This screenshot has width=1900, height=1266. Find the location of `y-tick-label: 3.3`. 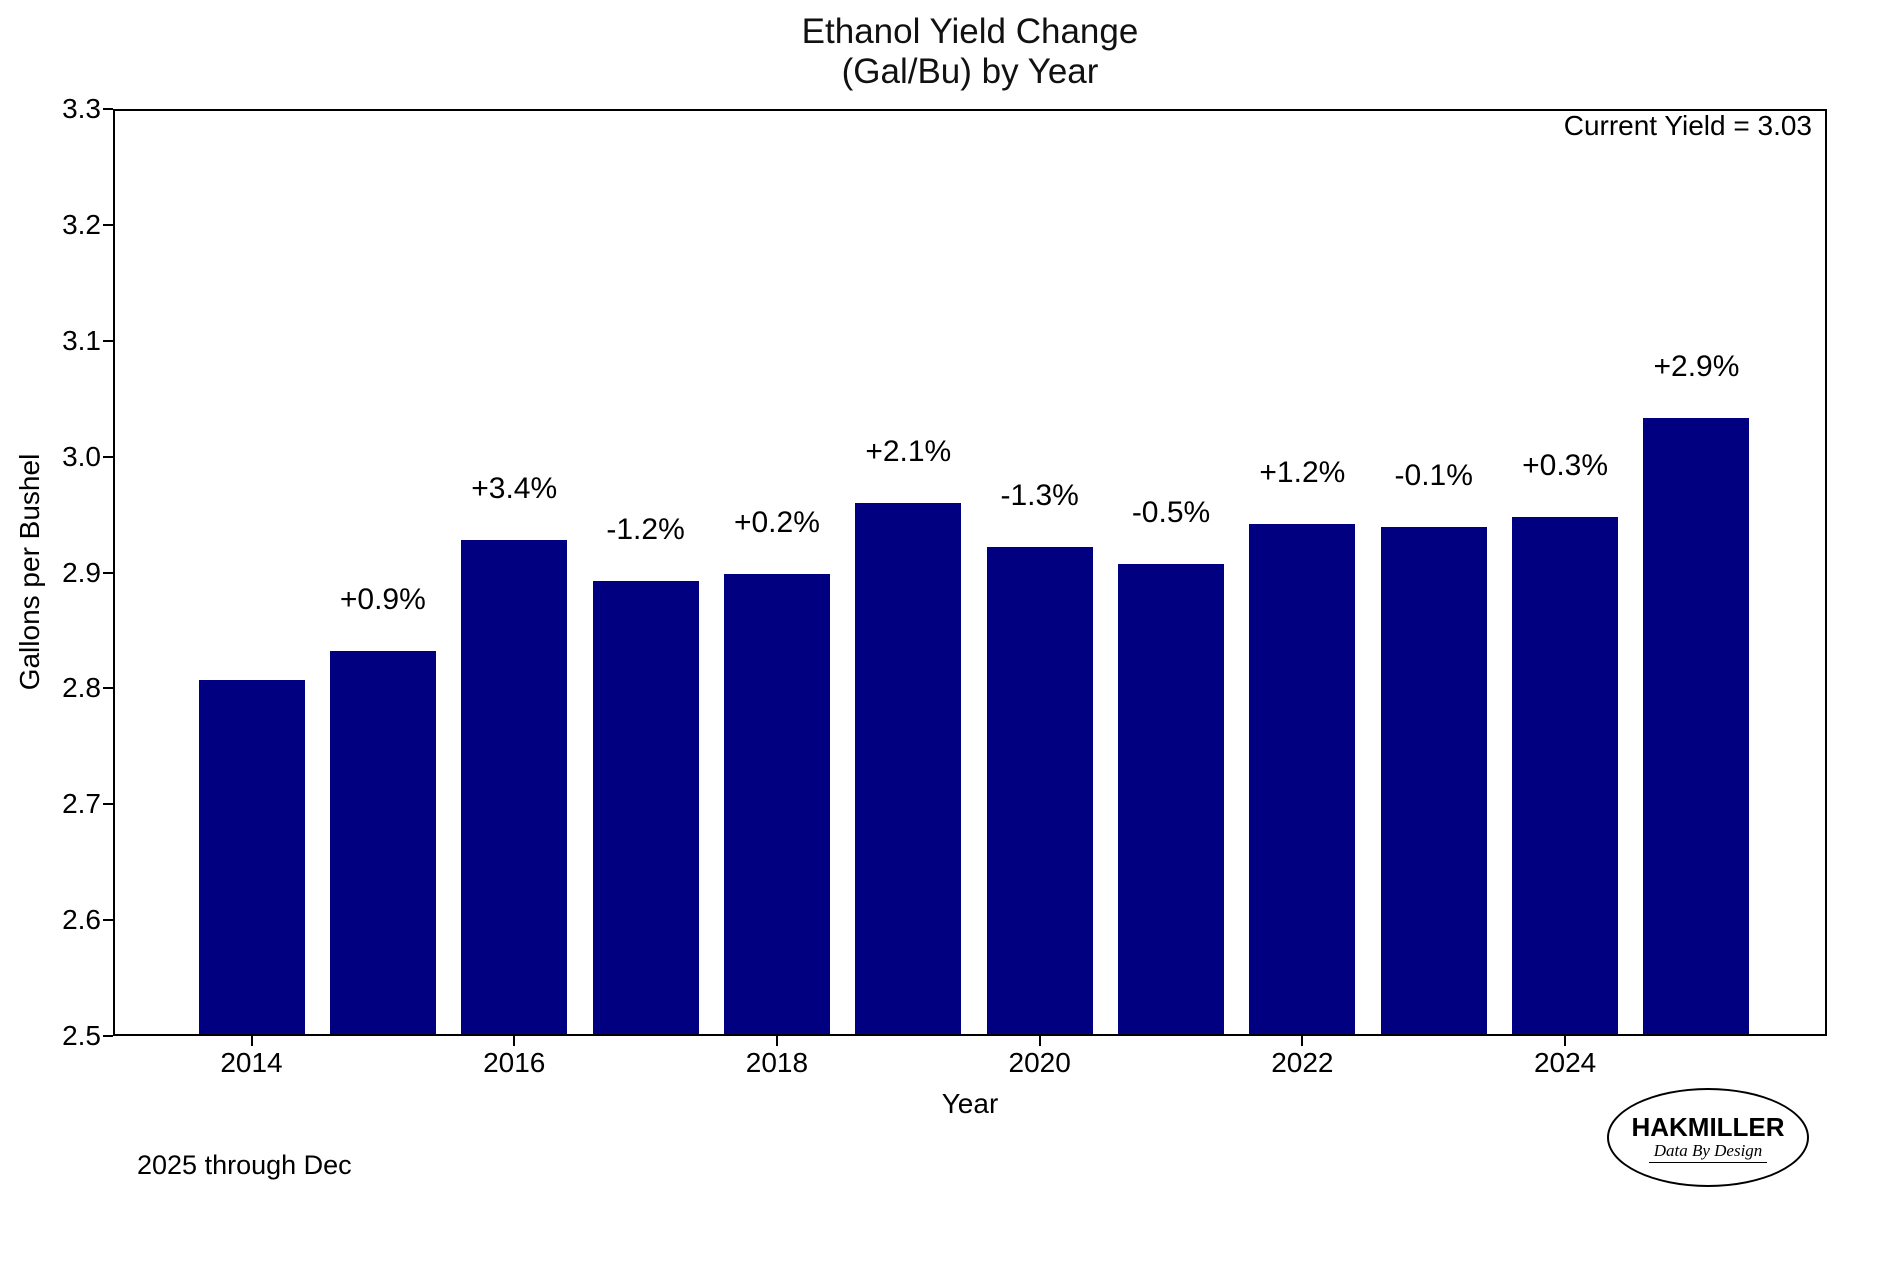

y-tick-label: 3.3 is located at coordinates (81, 108).